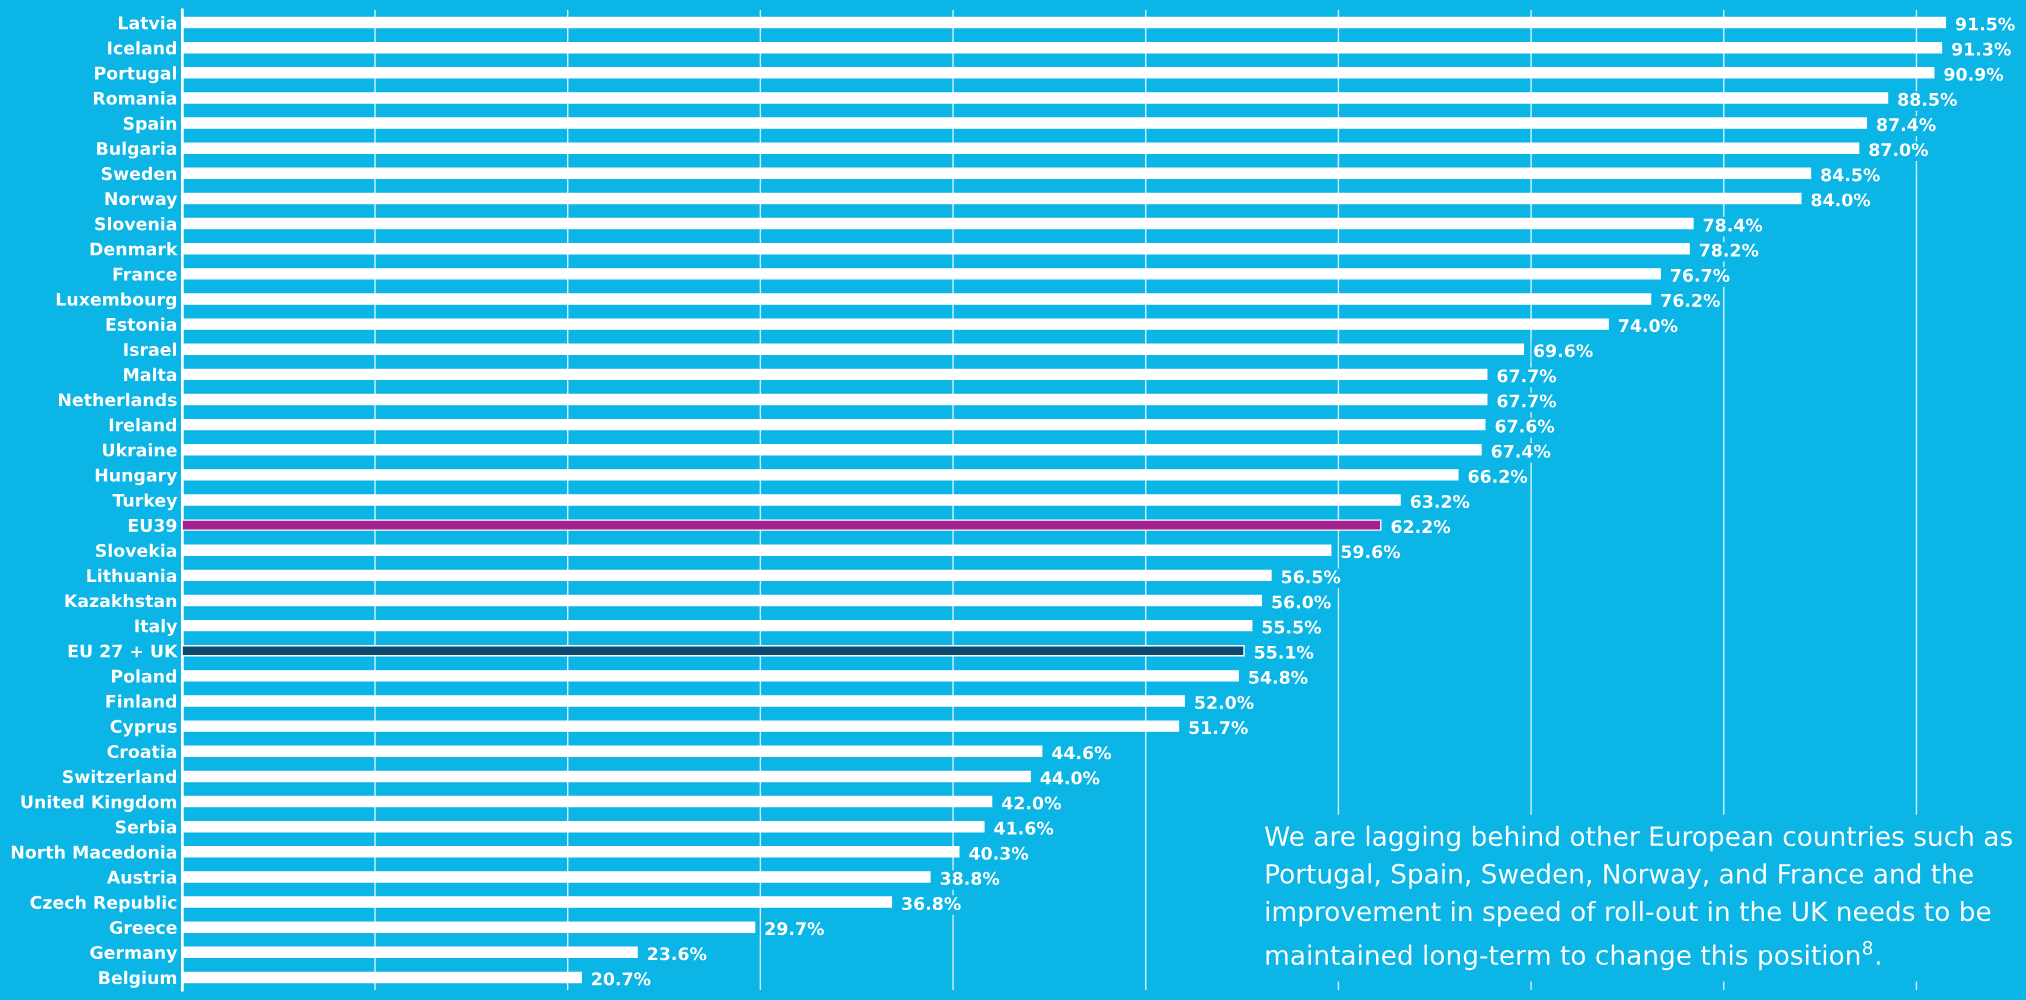  What do you see at coordinates (138, 979) in the screenshot?
I see `y-tick-label: Belgium` at bounding box center [138, 979].